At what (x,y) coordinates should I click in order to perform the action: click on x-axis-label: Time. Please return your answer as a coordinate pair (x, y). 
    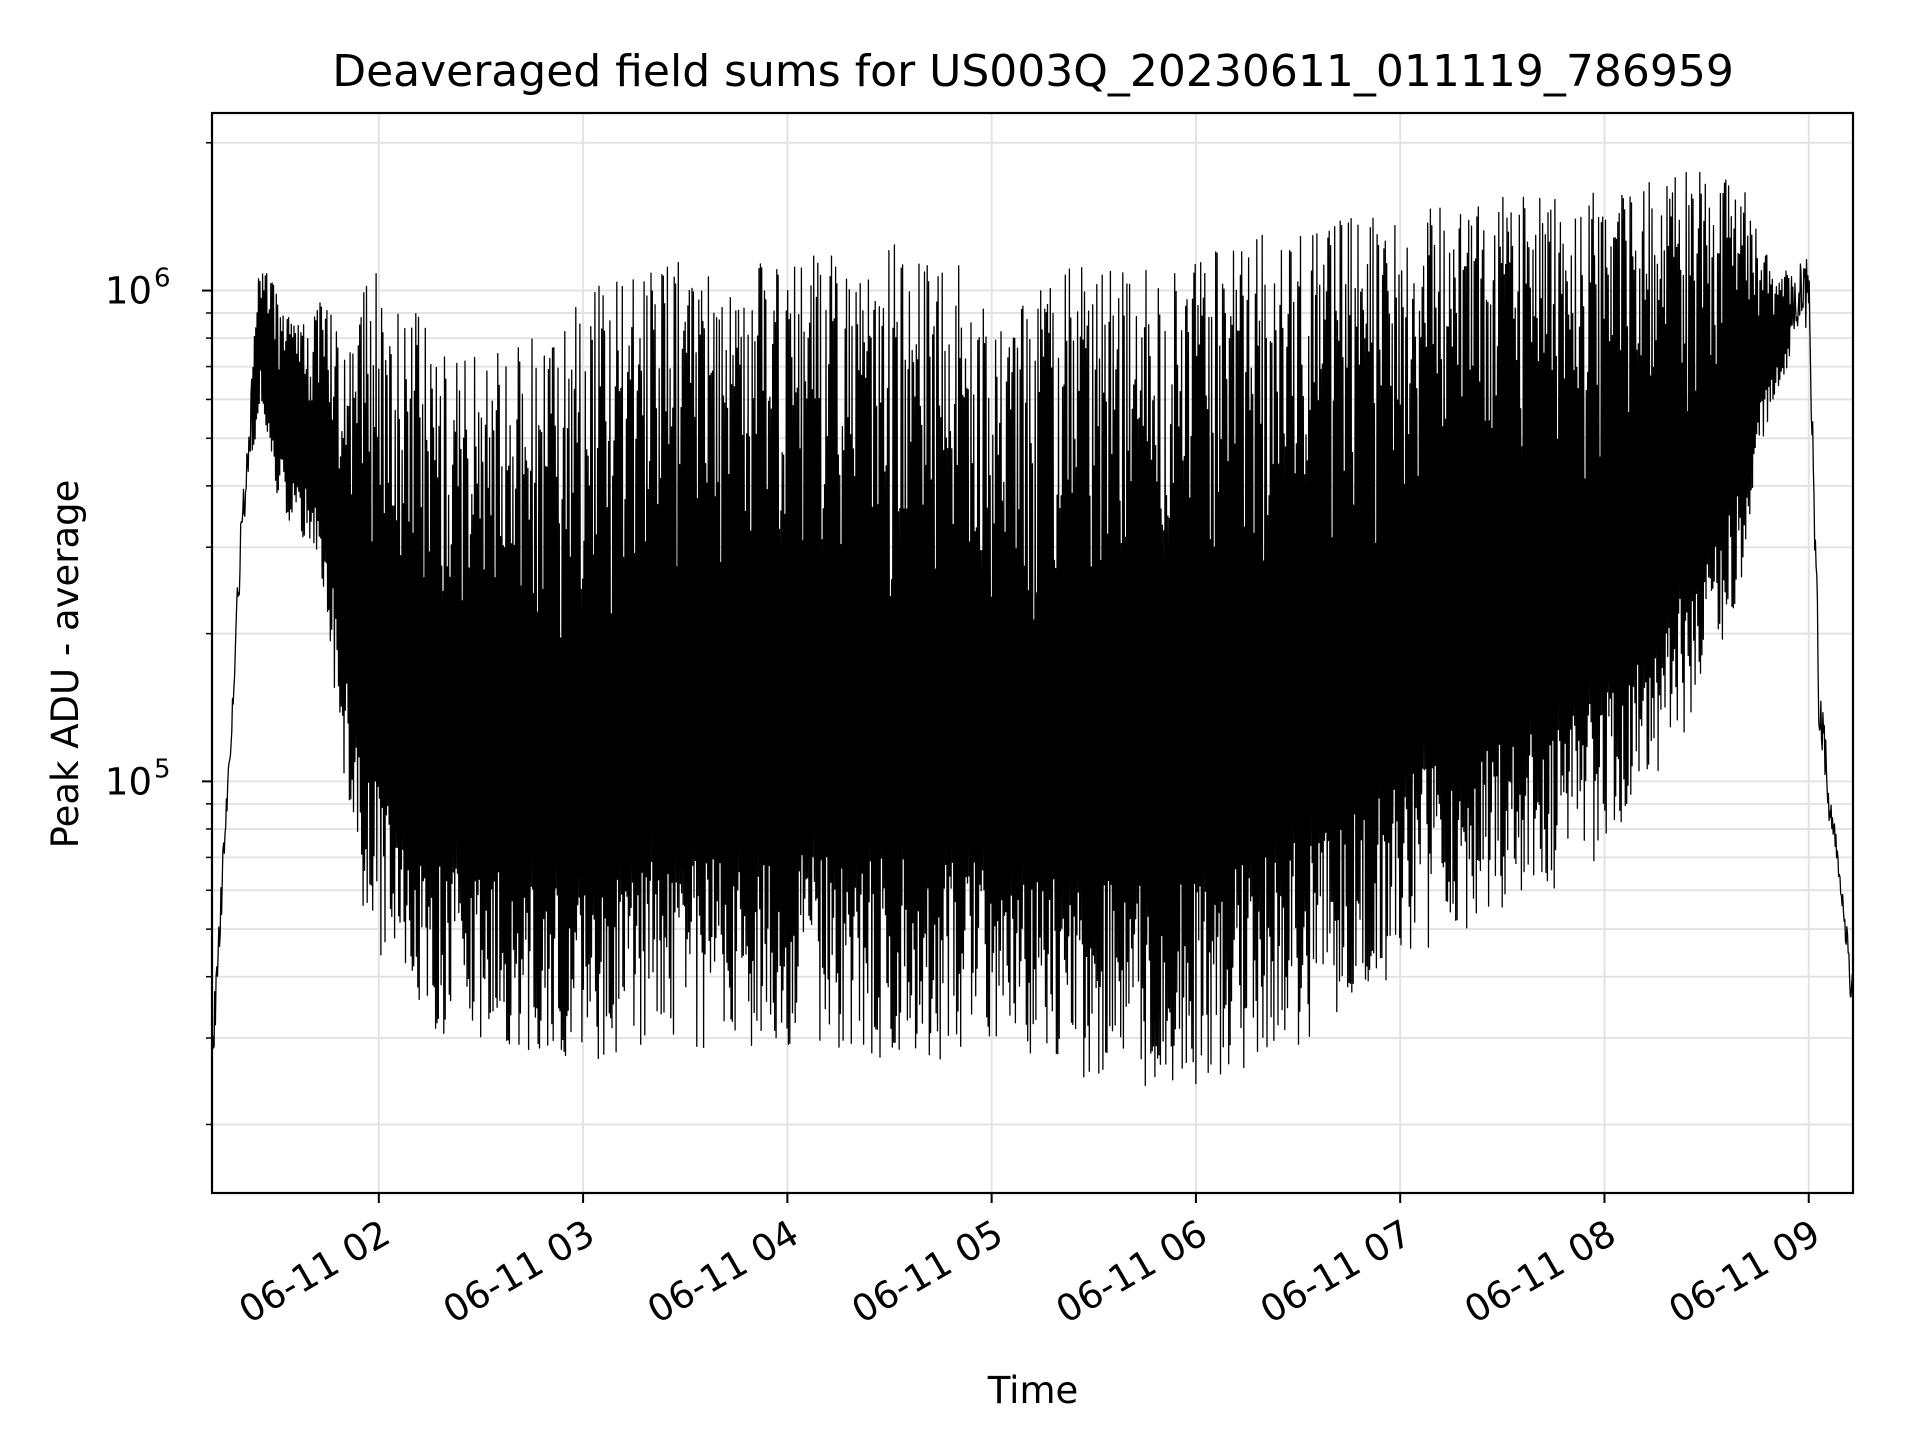
    Looking at the image, I should click on (1033, 1390).